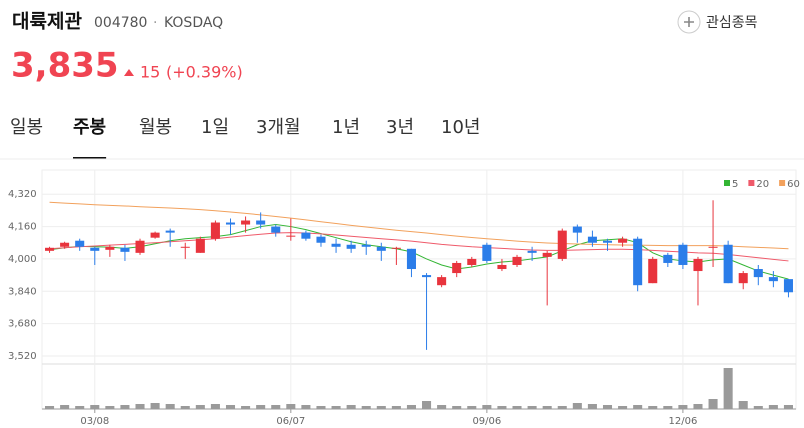  What do you see at coordinates (155, 127) in the screenshot?
I see `tab: 월봉` at bounding box center [155, 127].